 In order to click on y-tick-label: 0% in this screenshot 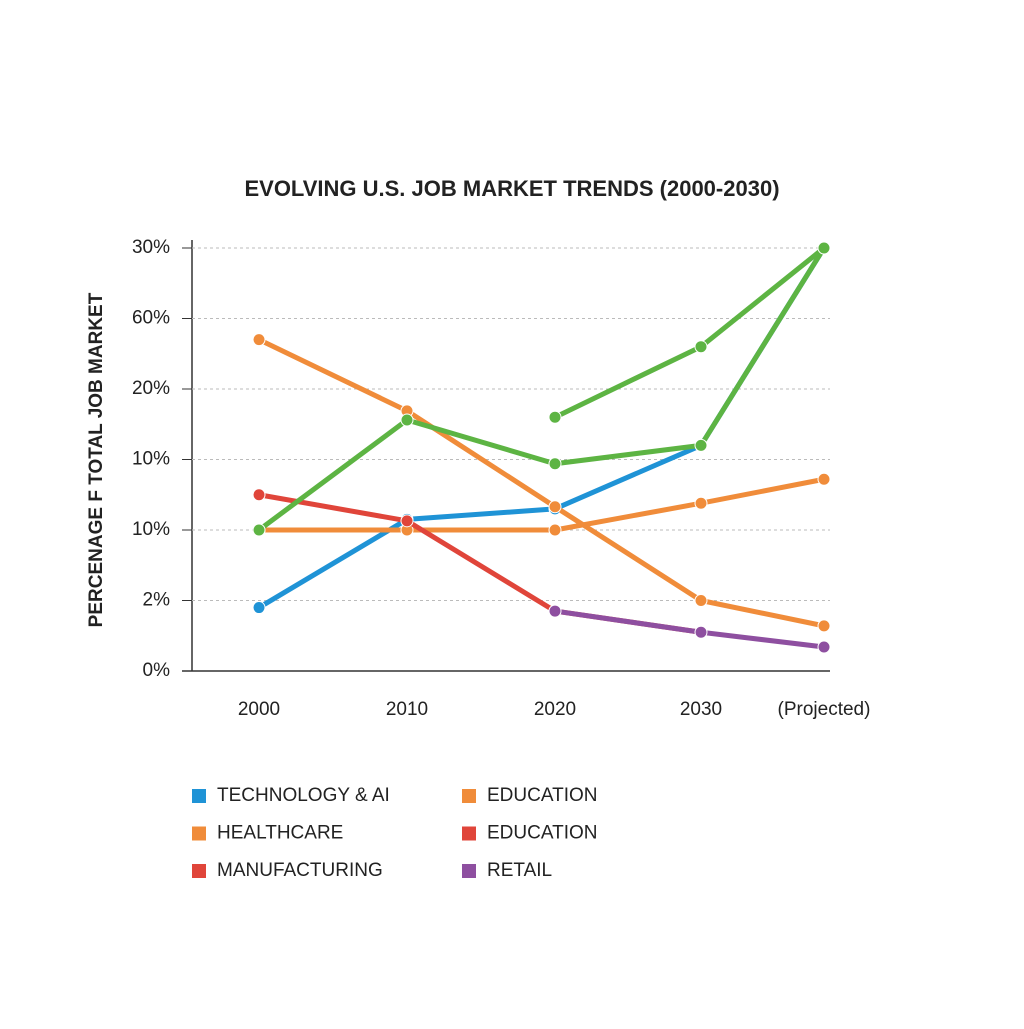, I will do `click(157, 670)`.